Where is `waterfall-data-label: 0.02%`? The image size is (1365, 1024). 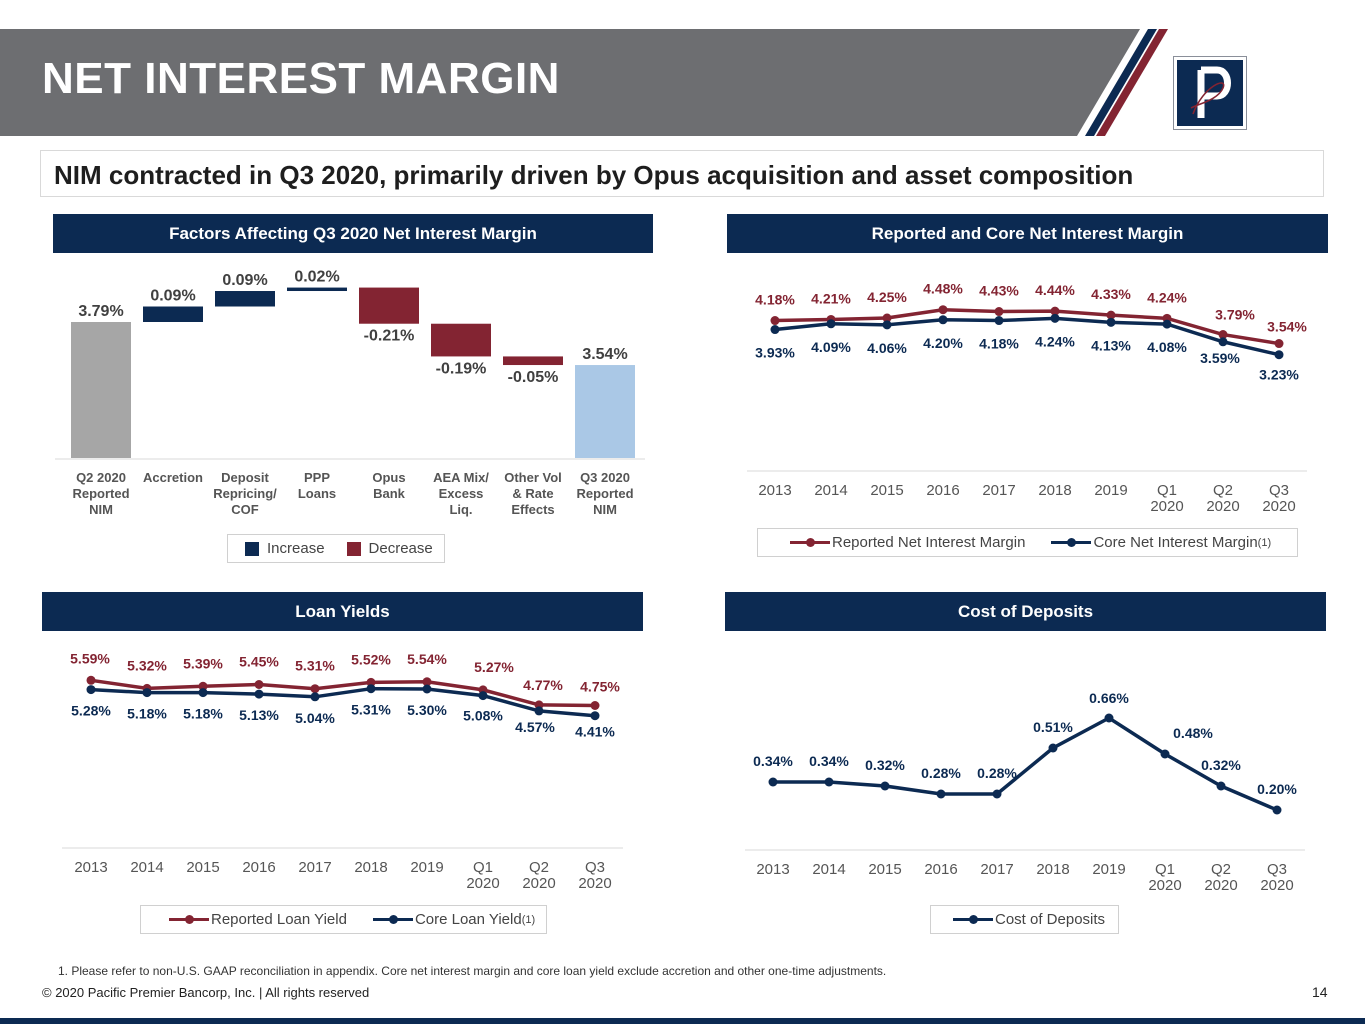 waterfall-data-label: 0.02% is located at coordinates (316, 277).